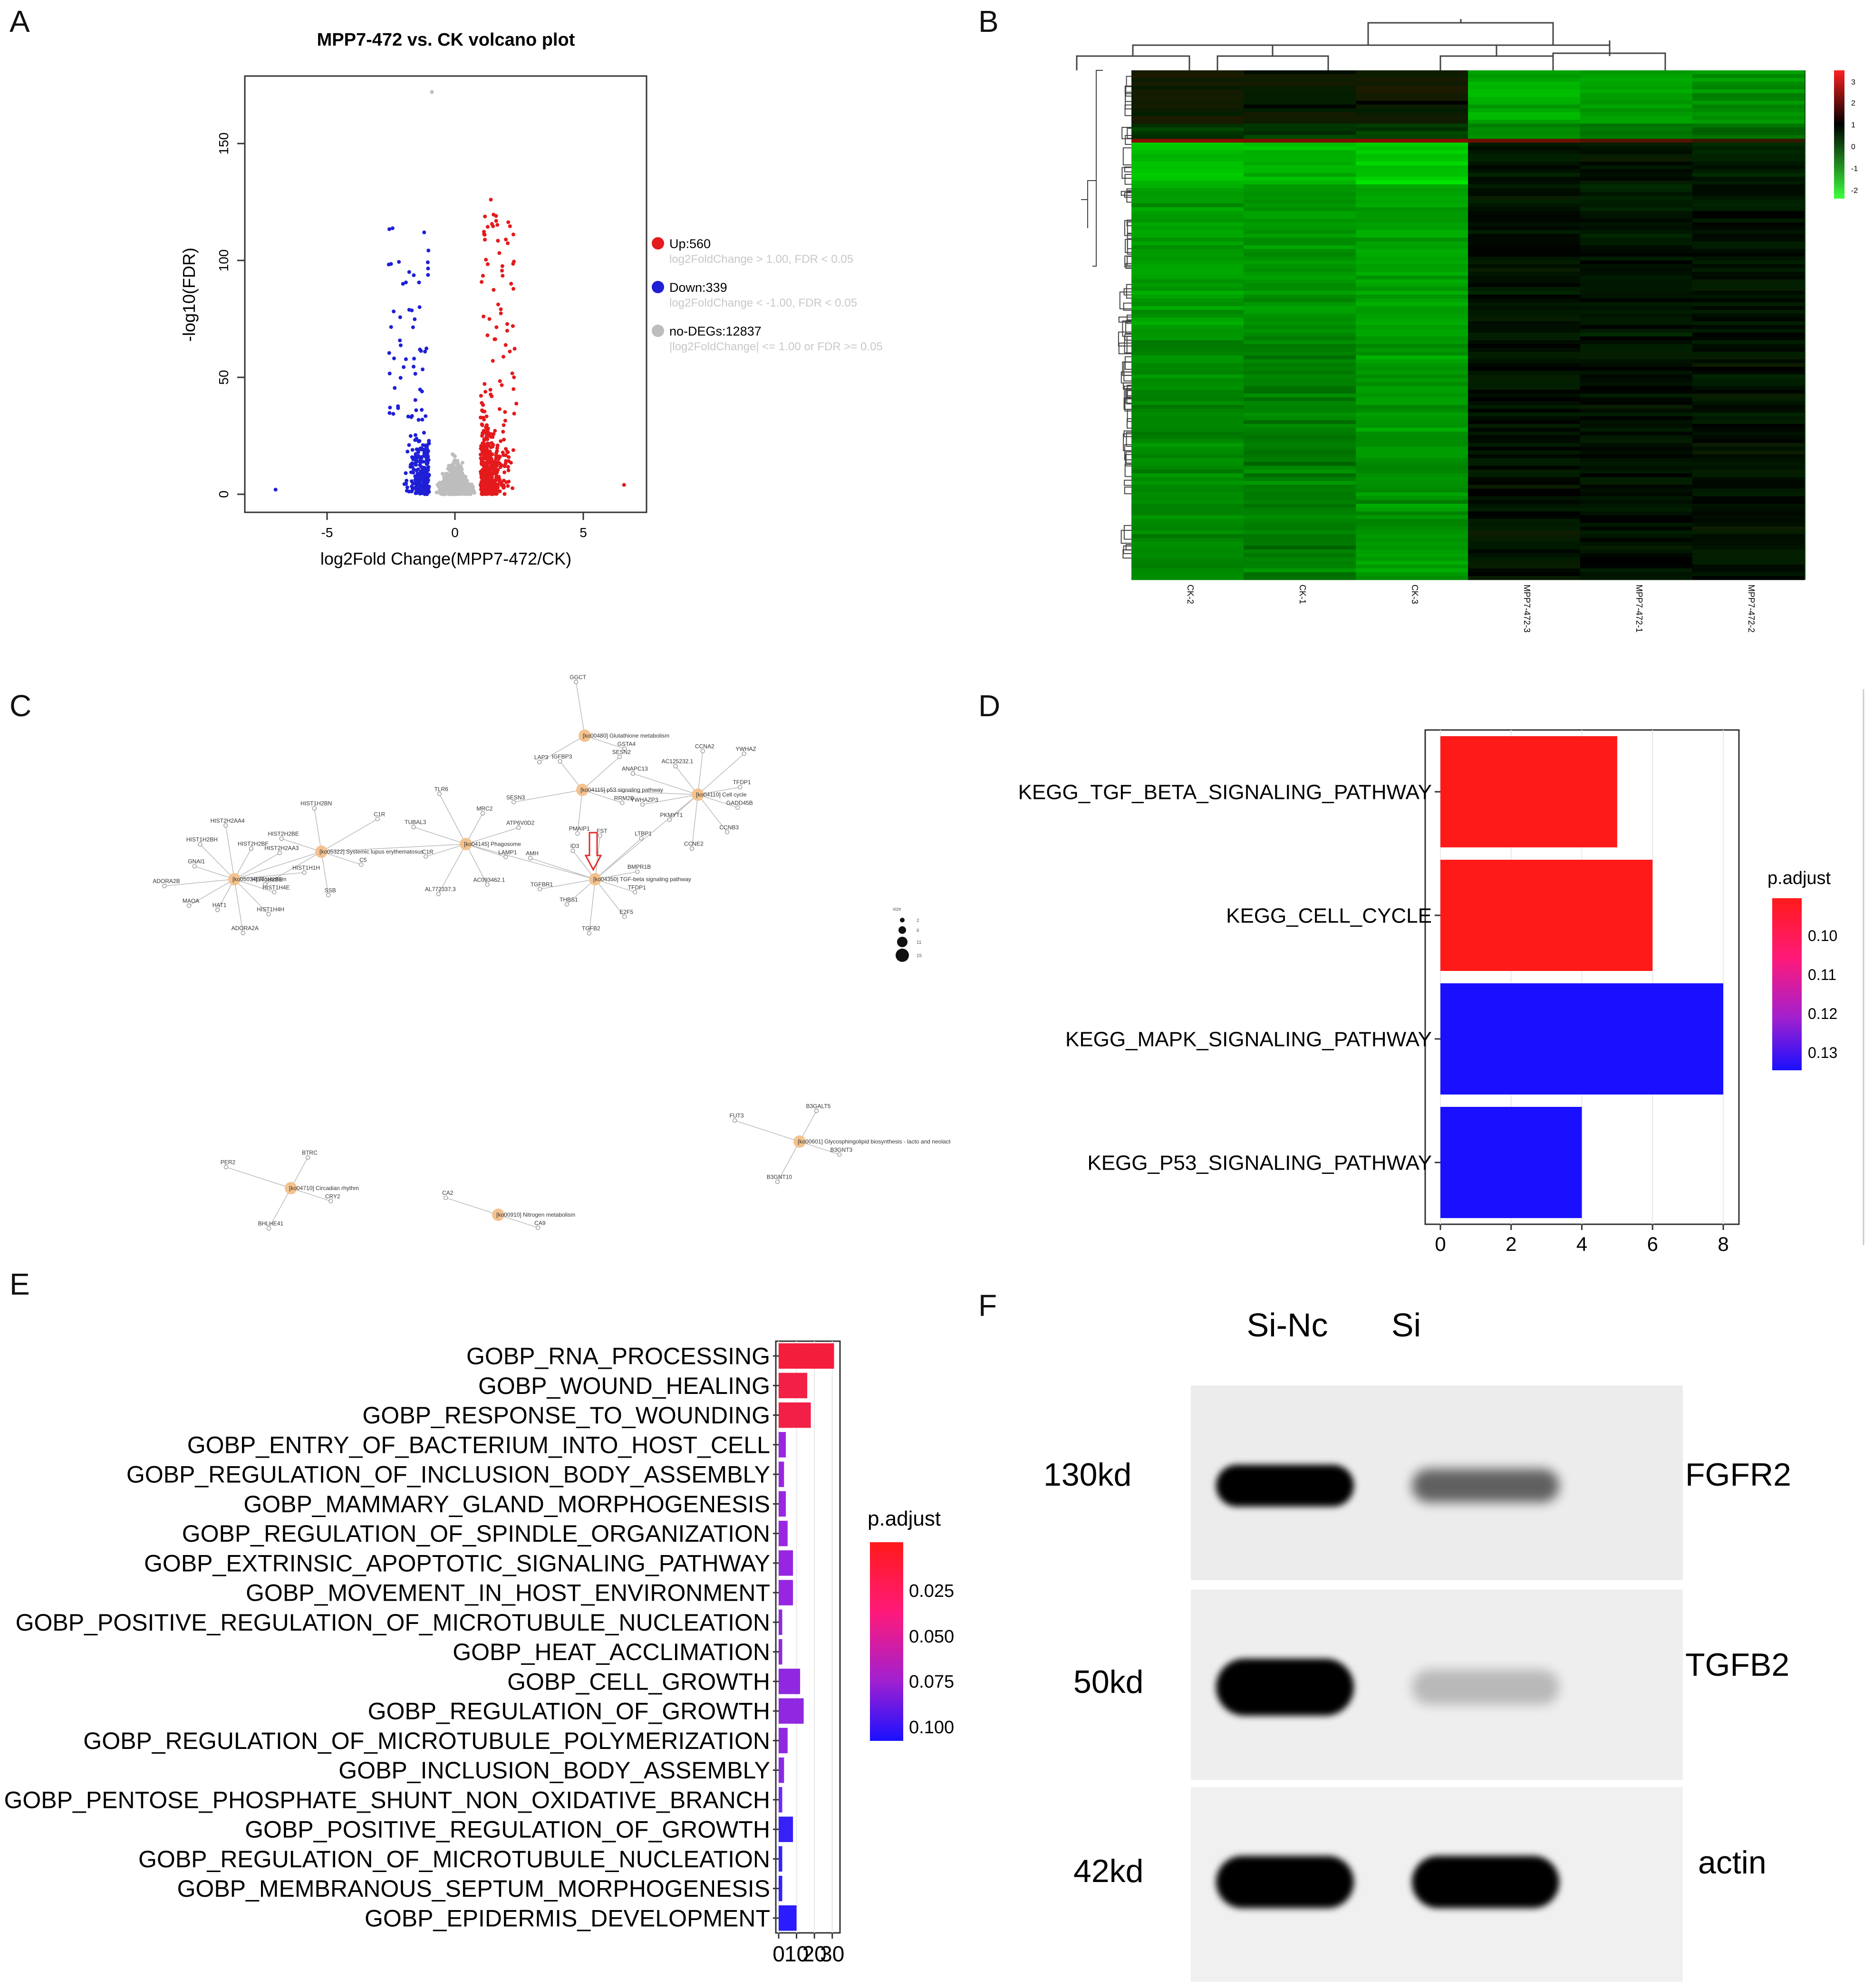 This screenshot has height=1988, width=1873. I want to click on gene-node, so click(560, 761).